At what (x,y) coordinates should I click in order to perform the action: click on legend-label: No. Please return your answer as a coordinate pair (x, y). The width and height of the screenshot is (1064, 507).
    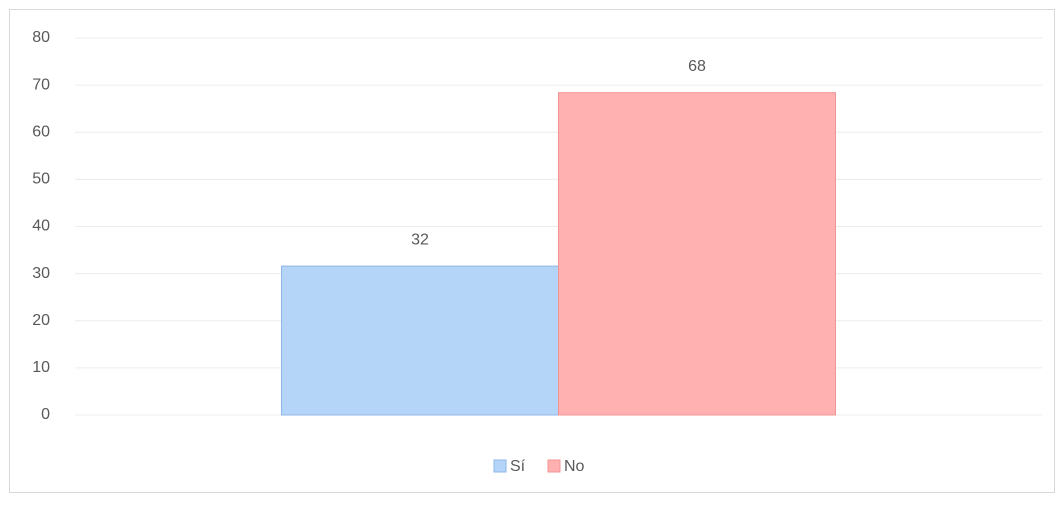
    Looking at the image, I should click on (574, 466).